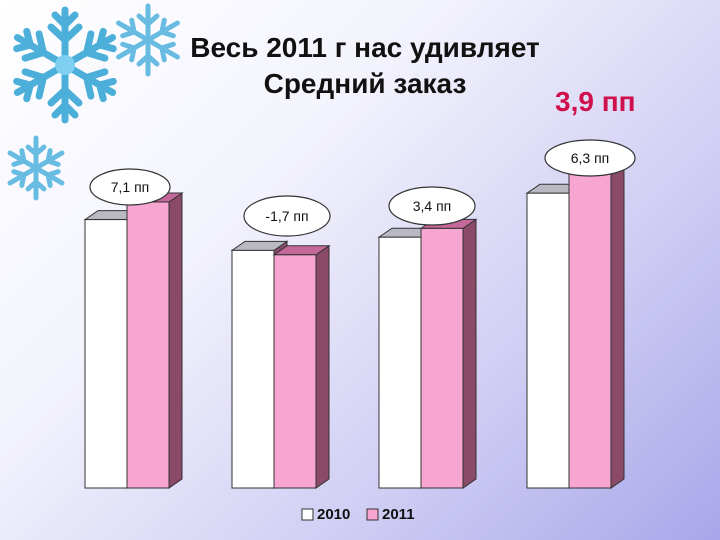  What do you see at coordinates (398, 514) in the screenshot?
I see `legend-label: 2011` at bounding box center [398, 514].